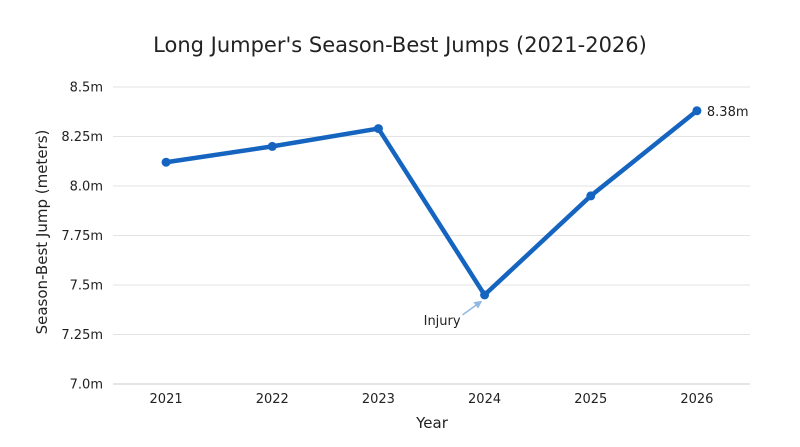 The image size is (800, 447). I want to click on x-tick-label: 2025, so click(590, 399).